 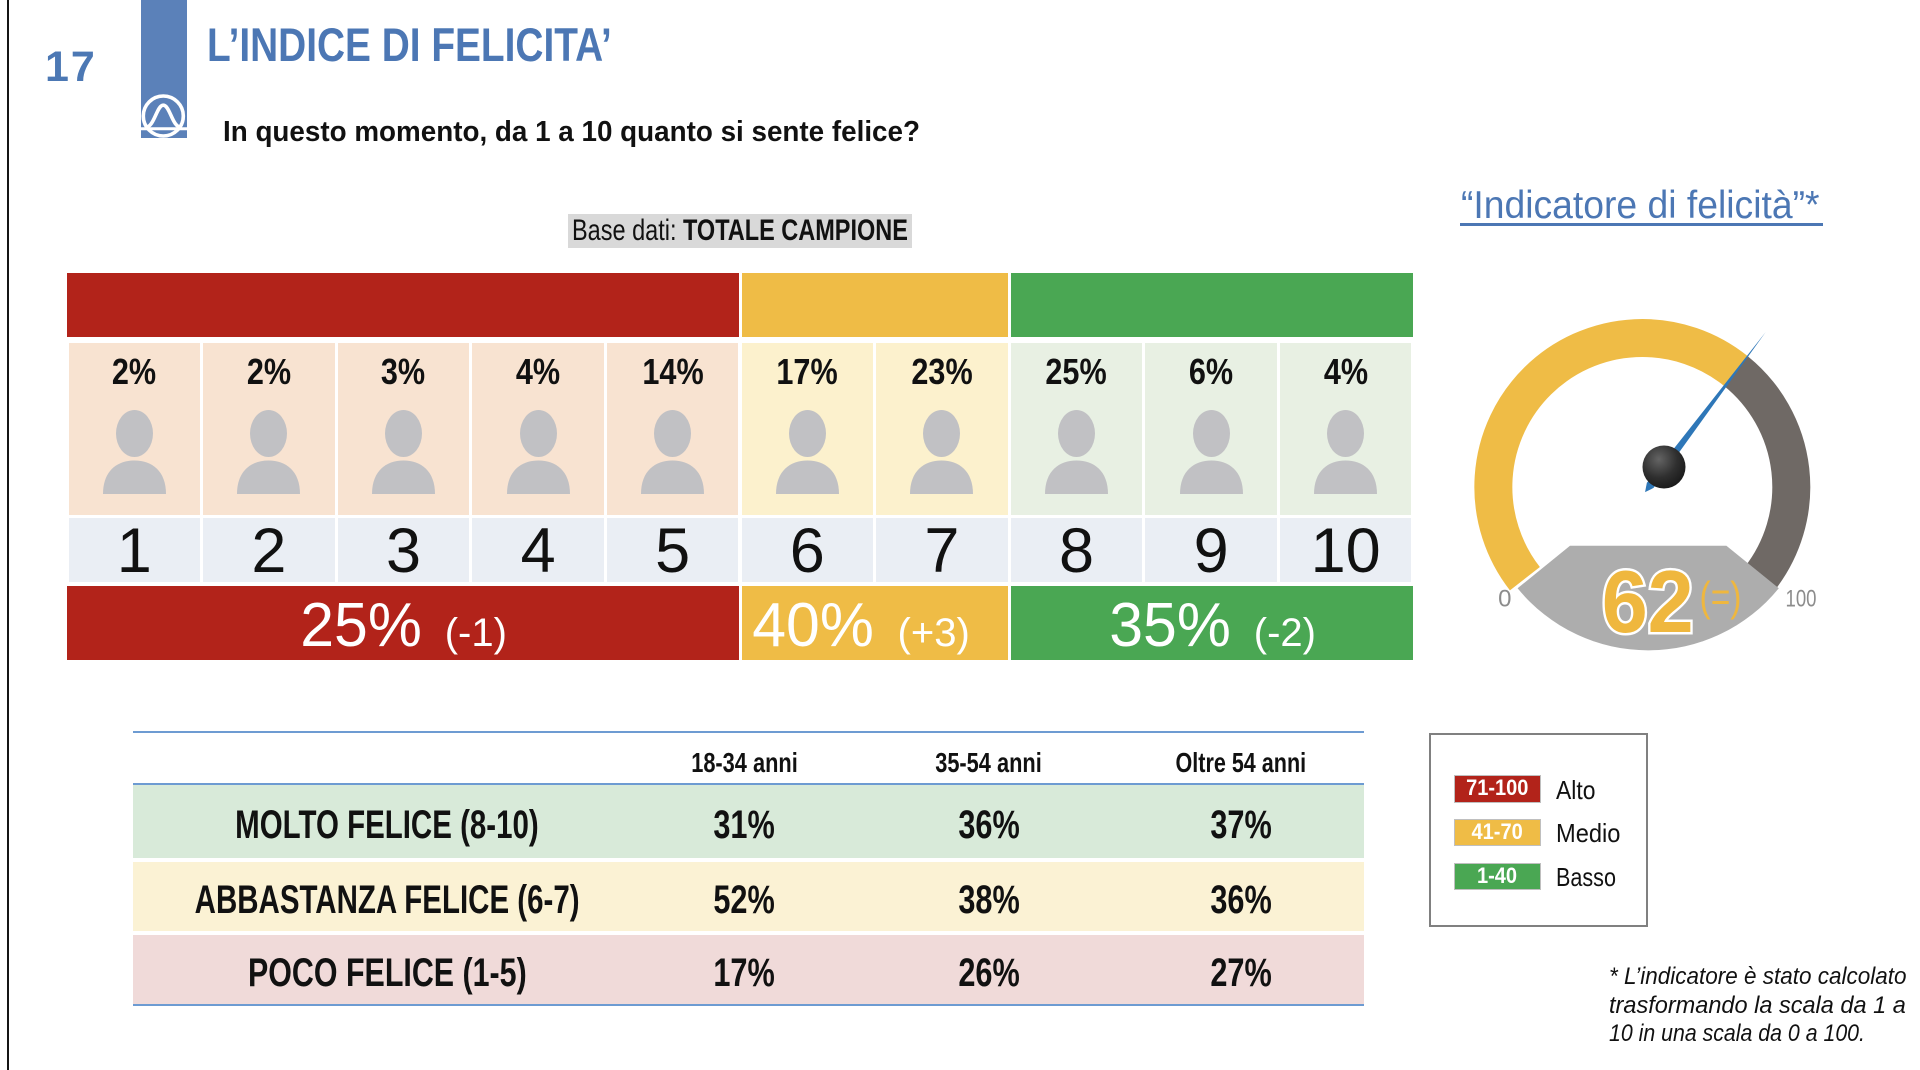 I want to click on svg-text: 62, so click(x=1648, y=601).